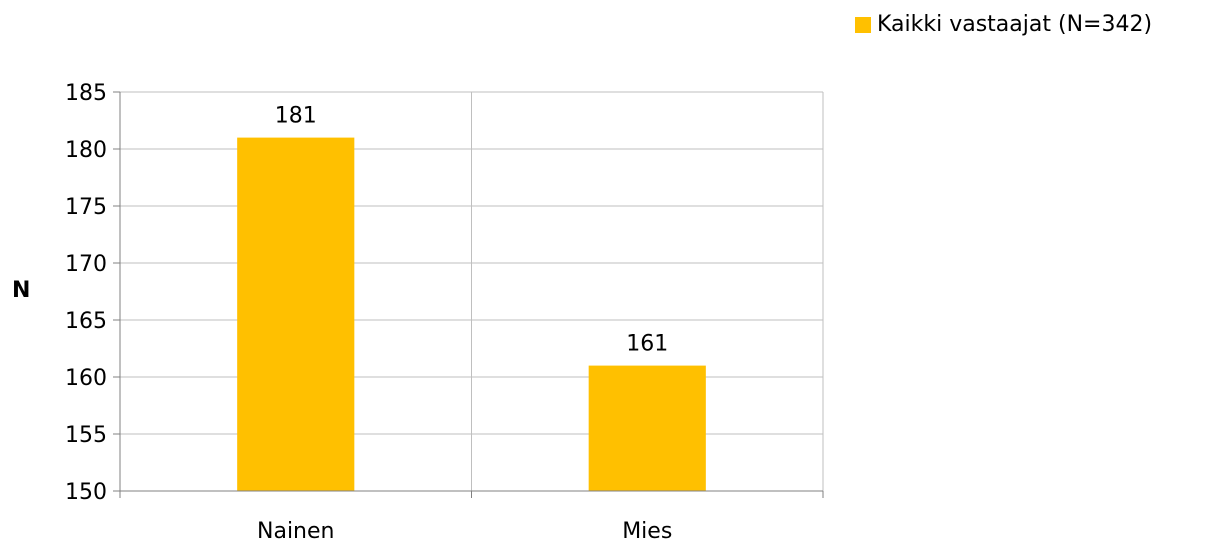  Describe the element at coordinates (295, 529) in the screenshot. I see `x-tick-label: Nainen` at that location.